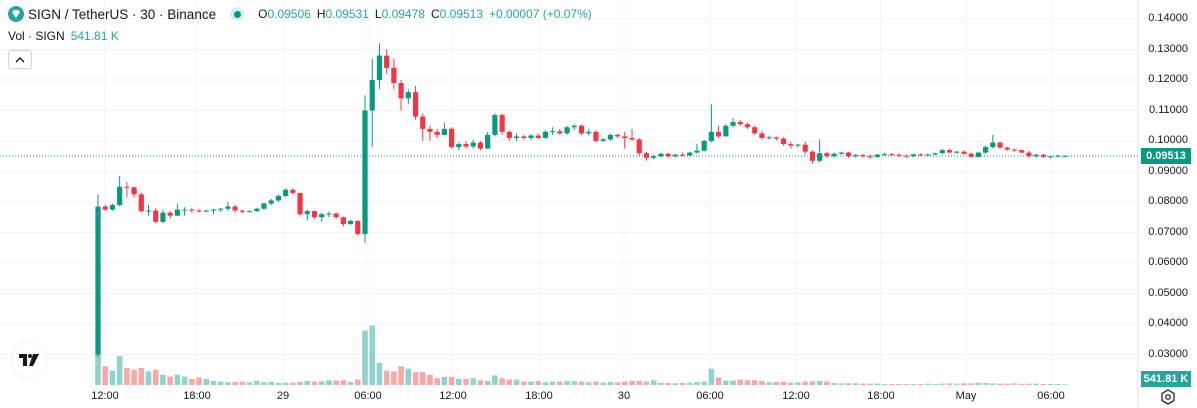 The image size is (1197, 408). I want to click on price-axis-label: 0.03000, so click(1168, 353).